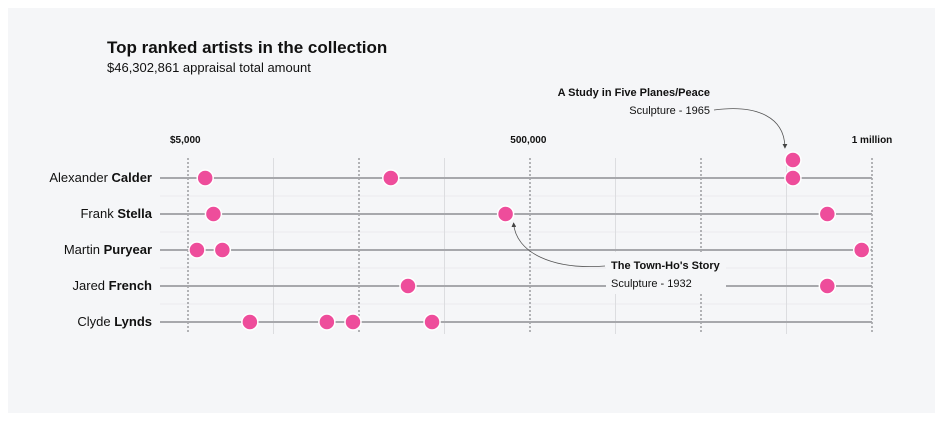 The image size is (947, 423). I want to click on artist-row: Clyde Lynds, so click(474, 322).